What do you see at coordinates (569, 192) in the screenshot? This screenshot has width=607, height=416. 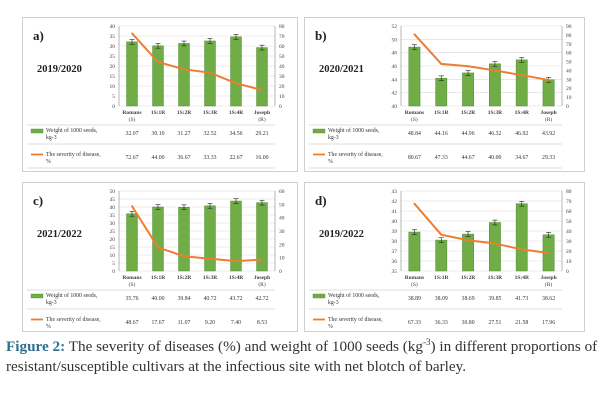 I see `y-right-tick-label: 80` at bounding box center [569, 192].